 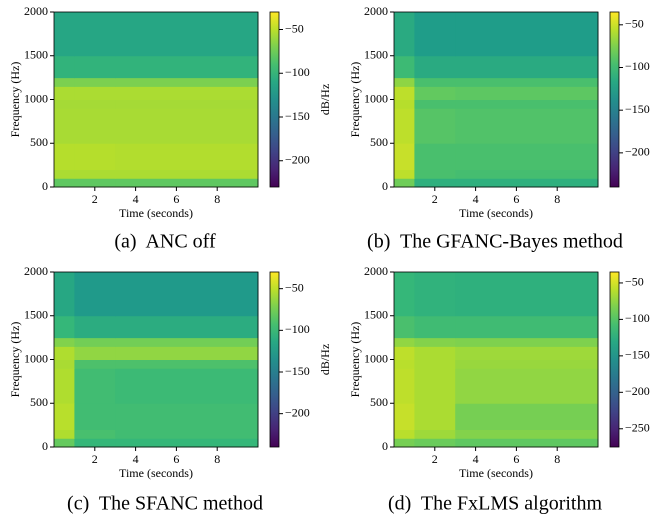 What do you see at coordinates (156, 473) in the screenshot?
I see `x-axis-label: Time (seconds)` at bounding box center [156, 473].